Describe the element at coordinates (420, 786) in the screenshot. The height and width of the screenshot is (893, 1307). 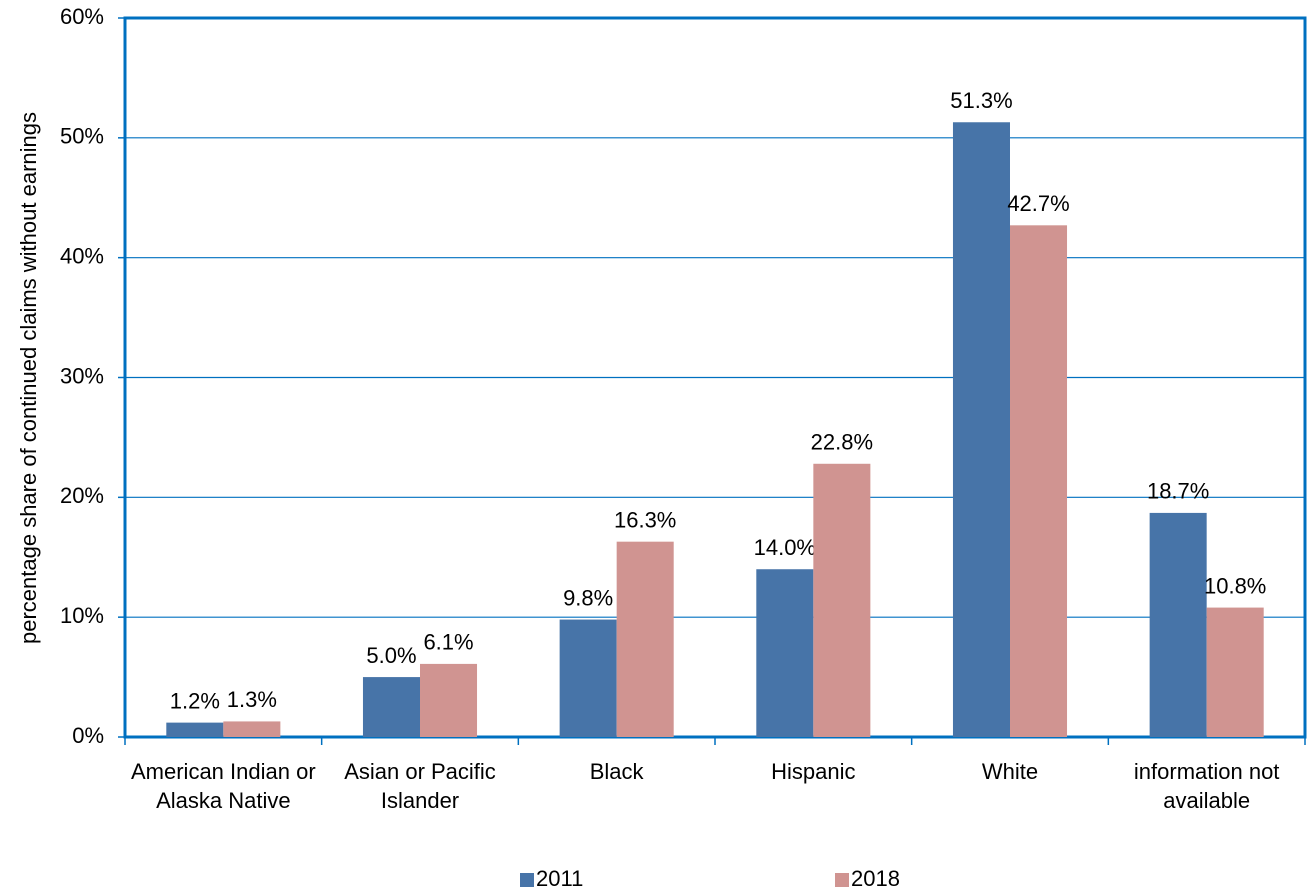
I see `x-tick-label: Asian or Pacific Islander` at that location.